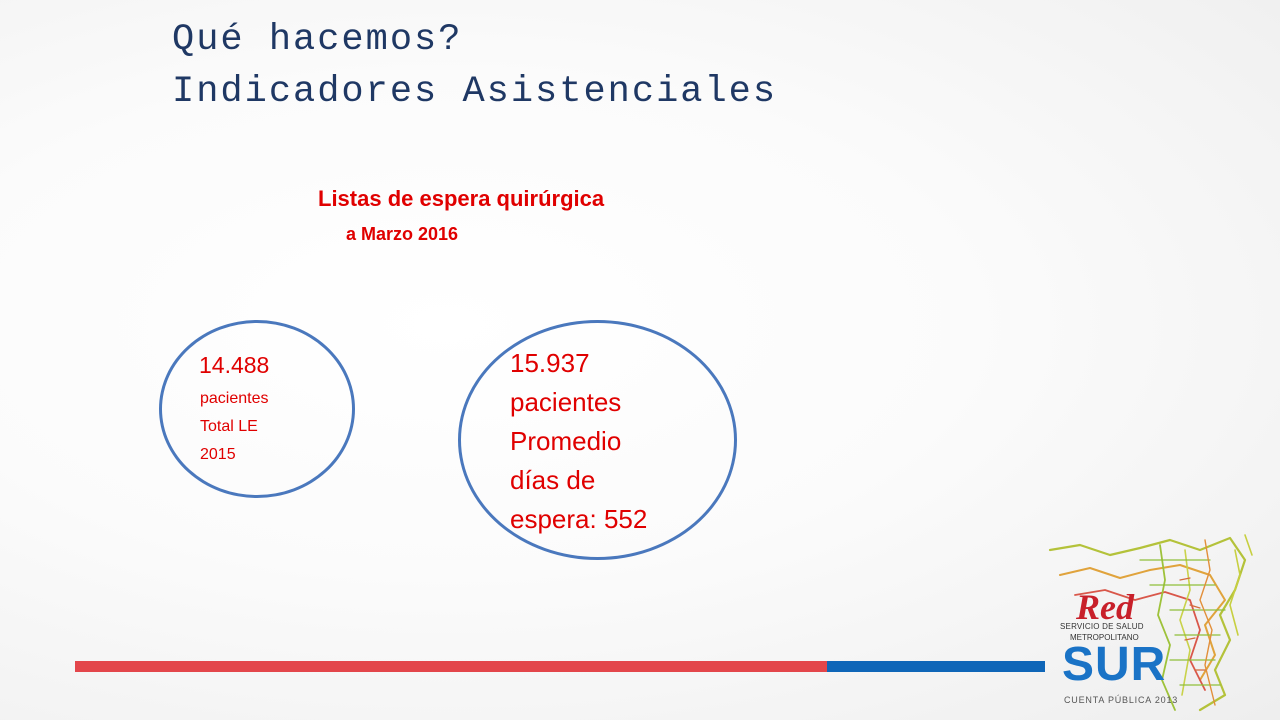 This screenshot has height=720, width=1280. Describe the element at coordinates (1121, 700) in the screenshot. I see `logo-tagline: CUENTA PÚBLICA 2013` at that location.